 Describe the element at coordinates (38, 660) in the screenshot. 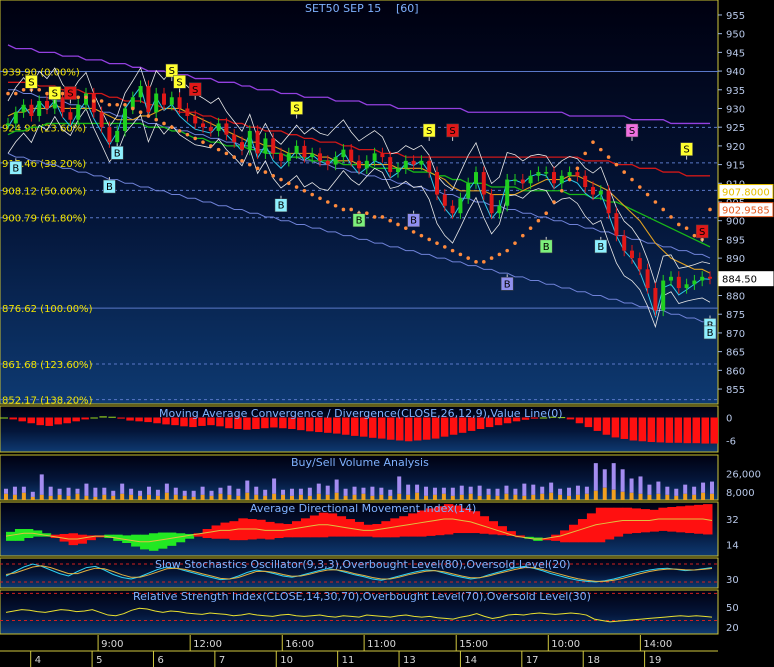

I see `day-tick-label: 4` at that location.